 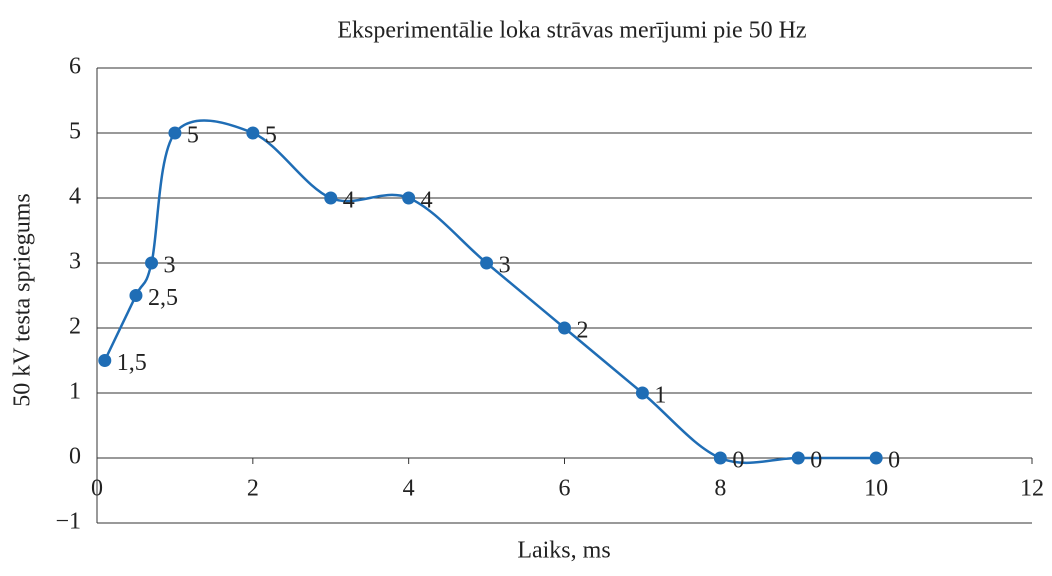 What do you see at coordinates (583, 331) in the screenshot?
I see `data-label: 2` at bounding box center [583, 331].